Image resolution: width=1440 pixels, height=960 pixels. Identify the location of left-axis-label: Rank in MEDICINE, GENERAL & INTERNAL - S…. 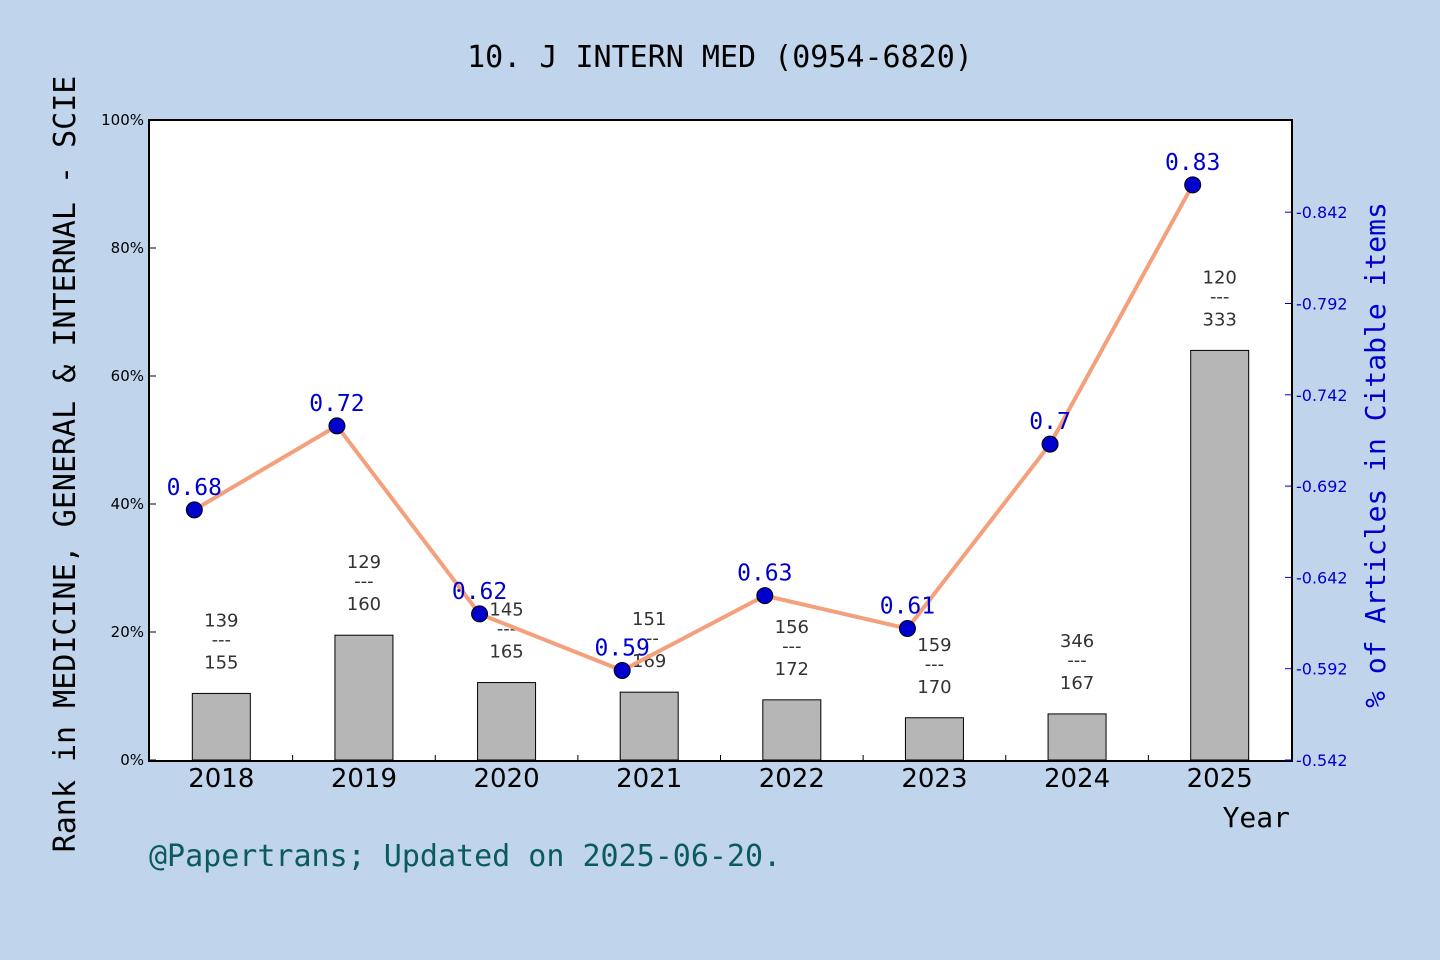
(65, 464).